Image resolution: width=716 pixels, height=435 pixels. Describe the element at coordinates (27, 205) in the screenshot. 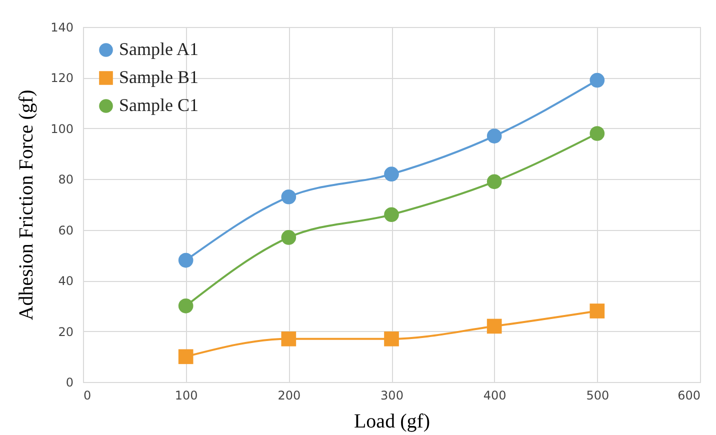

I see `y-axis-title: Adhesion Friction Force (gf)` at that location.